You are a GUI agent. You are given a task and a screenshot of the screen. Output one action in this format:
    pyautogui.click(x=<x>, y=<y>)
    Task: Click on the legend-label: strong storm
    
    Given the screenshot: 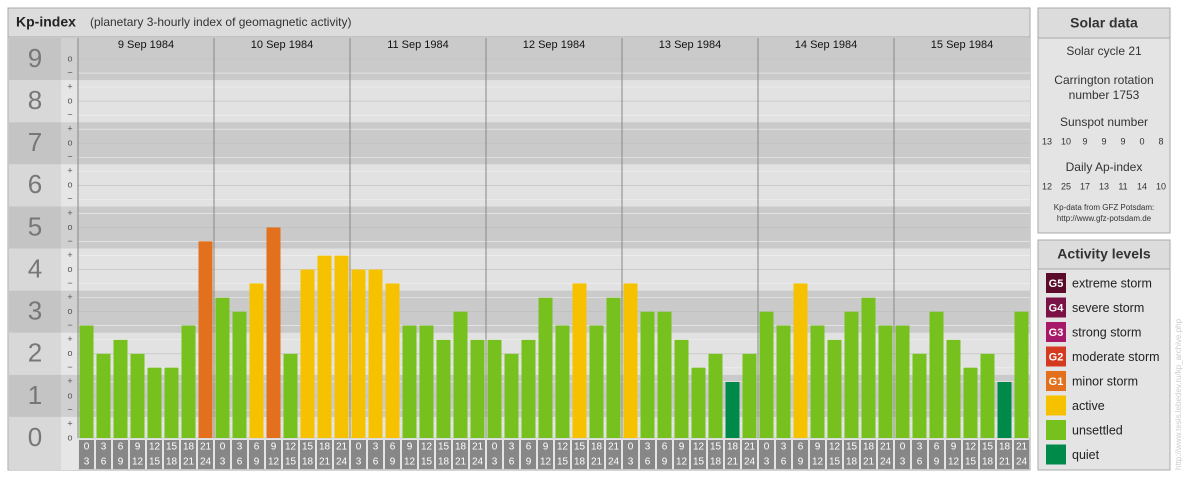 What is the action you would take?
    pyautogui.click(x=1106, y=332)
    